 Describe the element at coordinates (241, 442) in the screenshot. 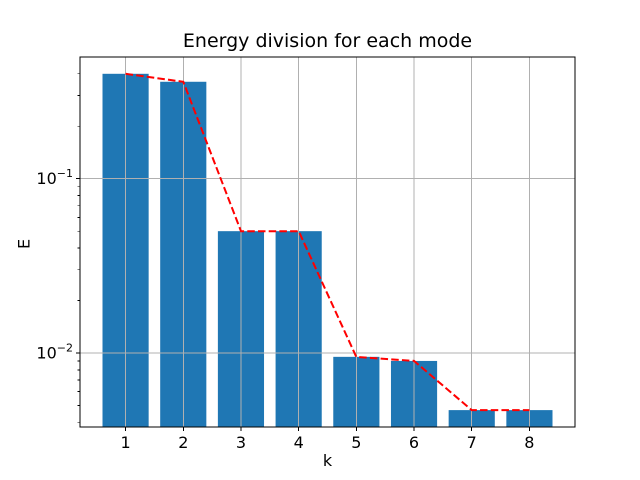

I see `x-tick-label: 3` at that location.